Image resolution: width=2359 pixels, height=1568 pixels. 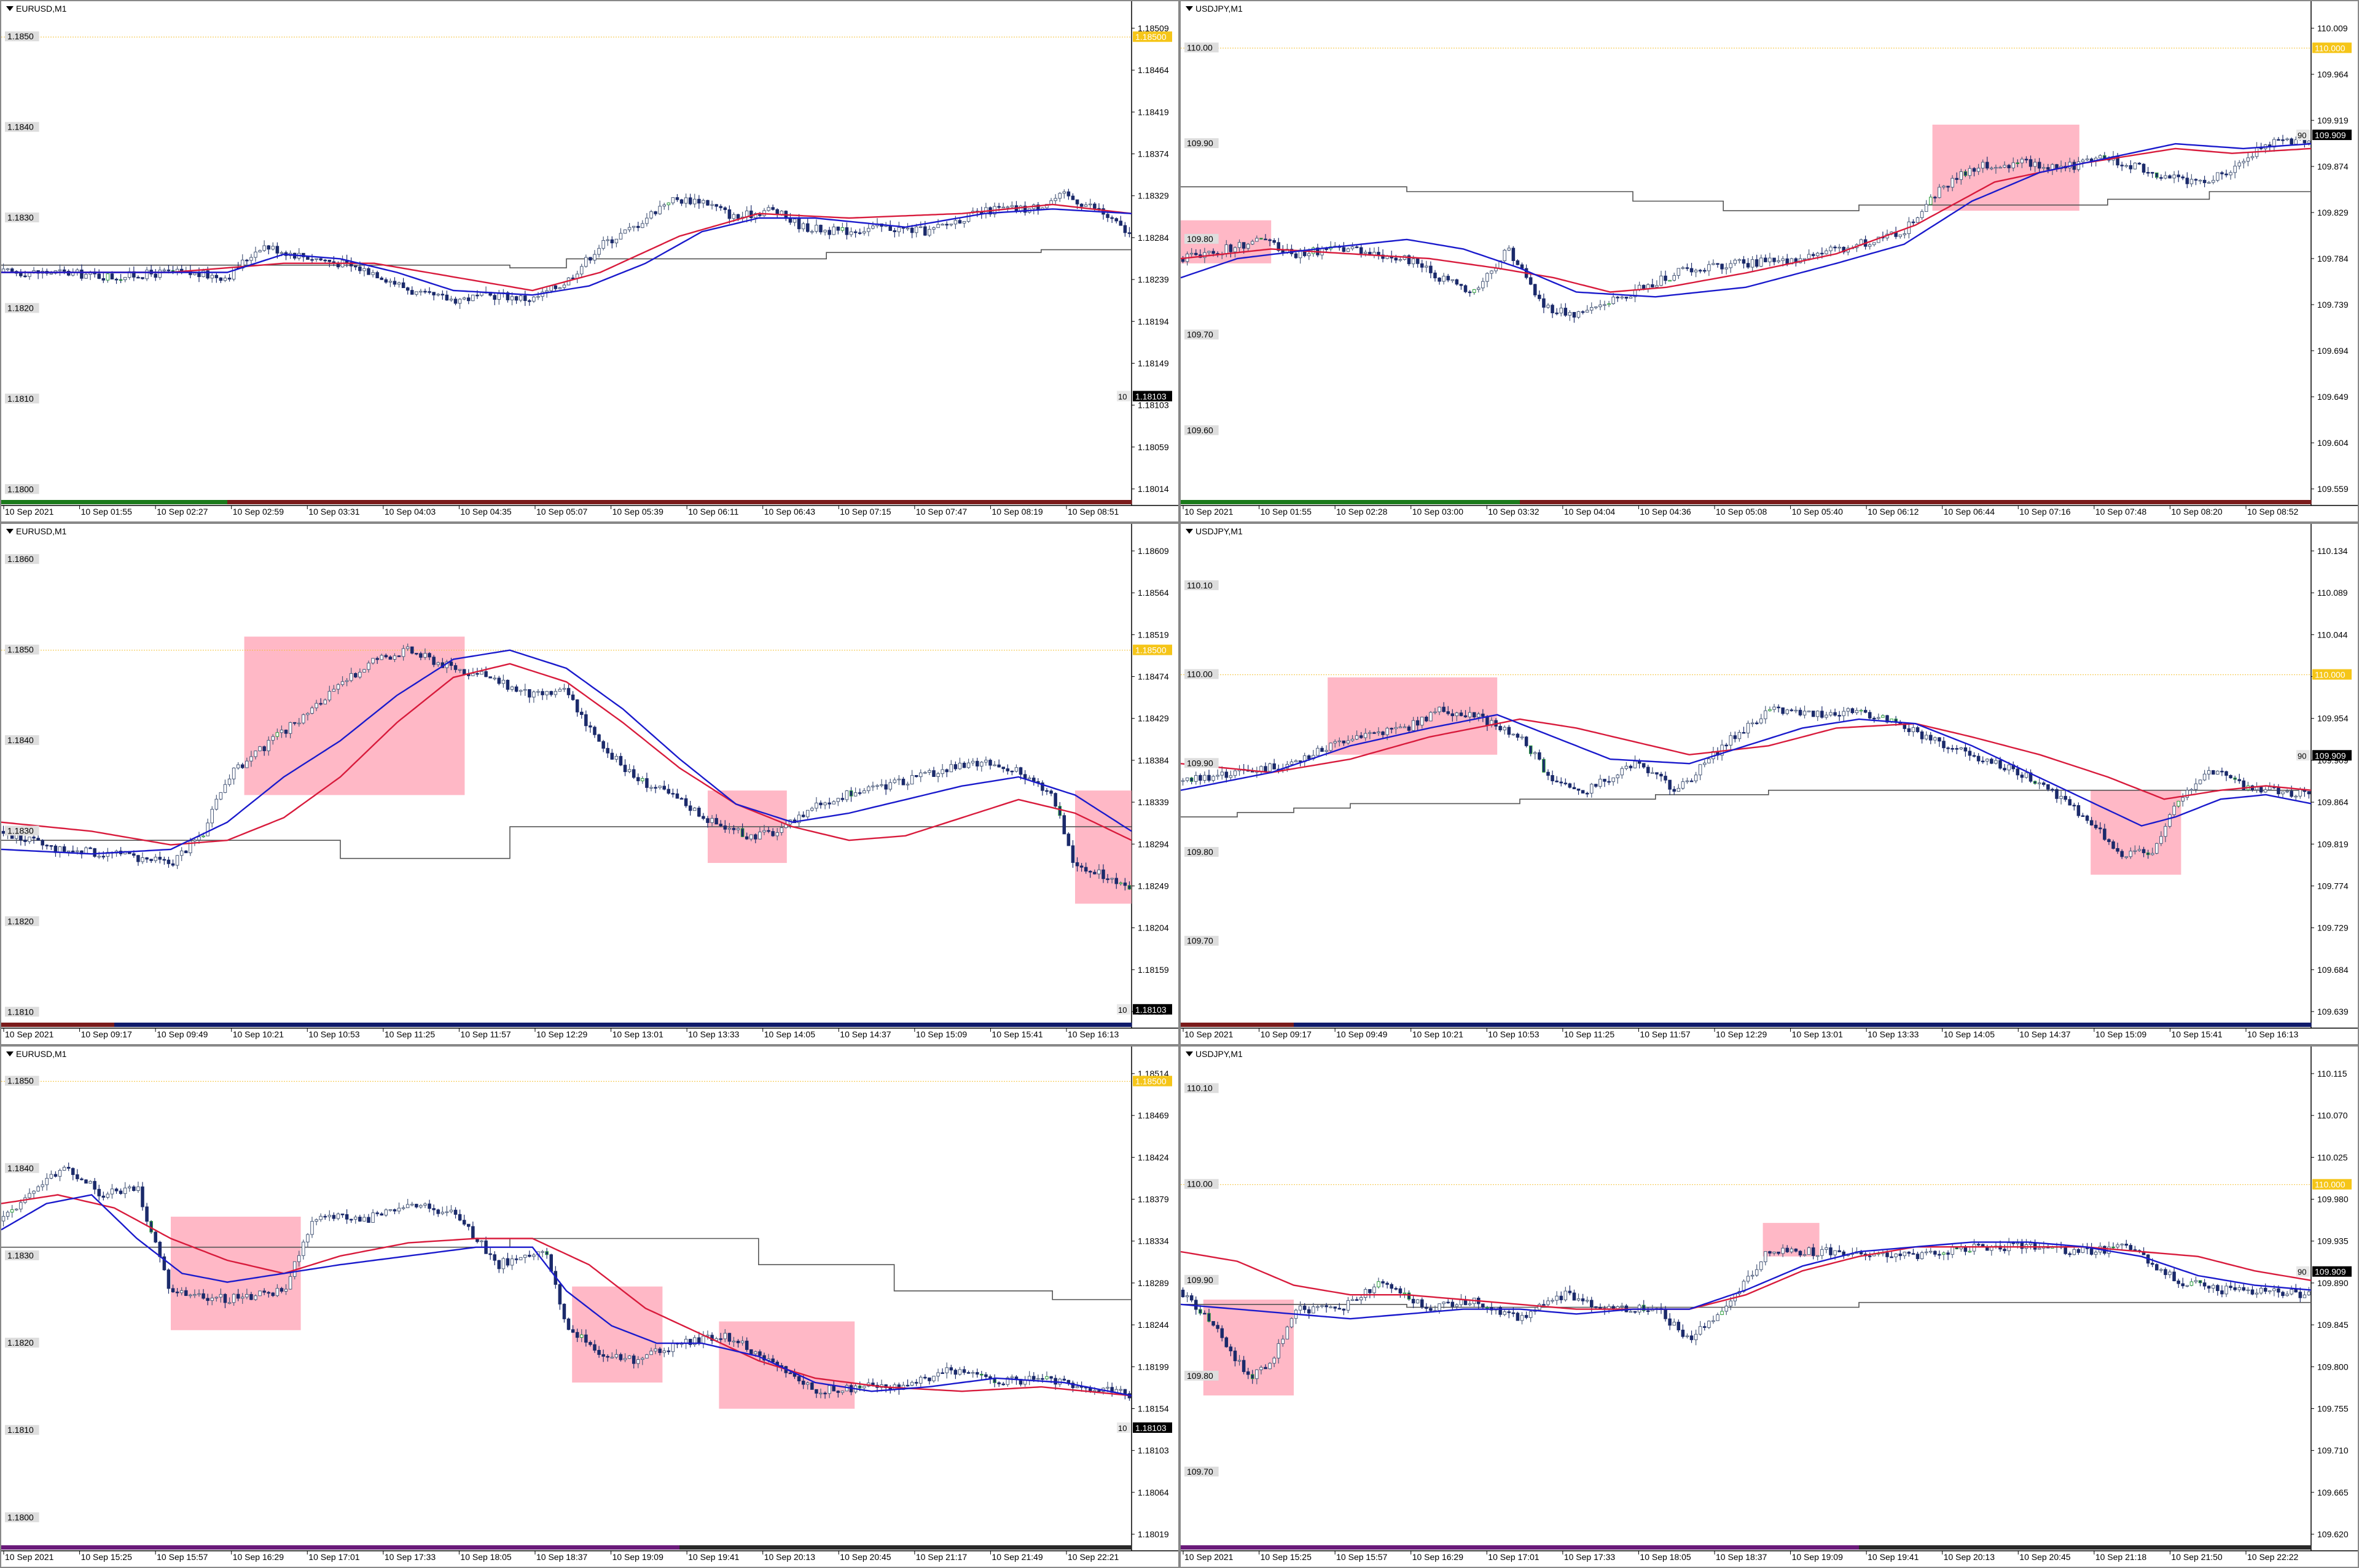 What do you see at coordinates (1151, 1010) in the screenshot?
I see `current-price-badge-text: 1.18103` at bounding box center [1151, 1010].